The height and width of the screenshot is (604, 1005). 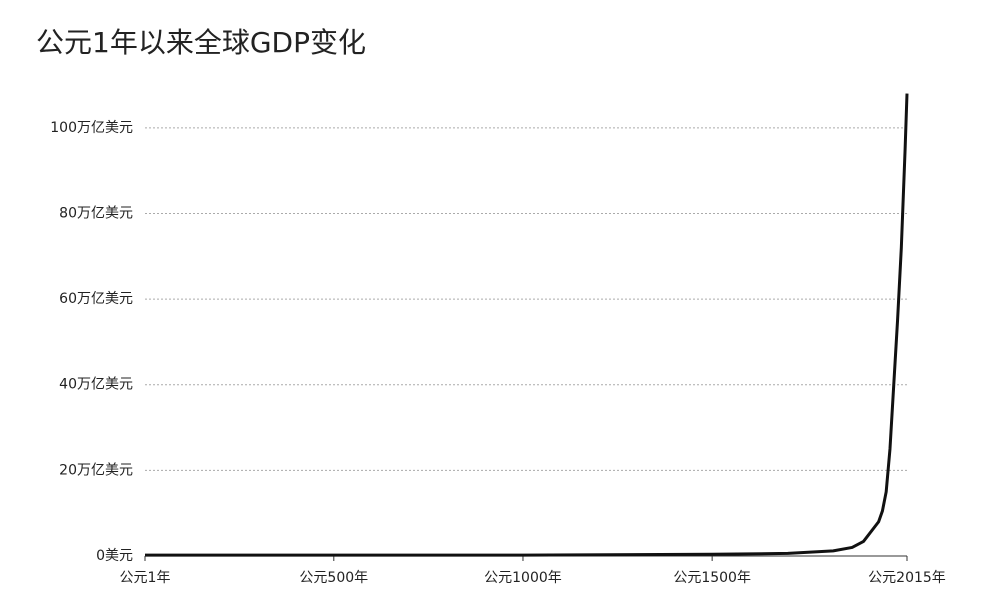 I want to click on y-tick-label: 0美元, so click(x=114, y=556).